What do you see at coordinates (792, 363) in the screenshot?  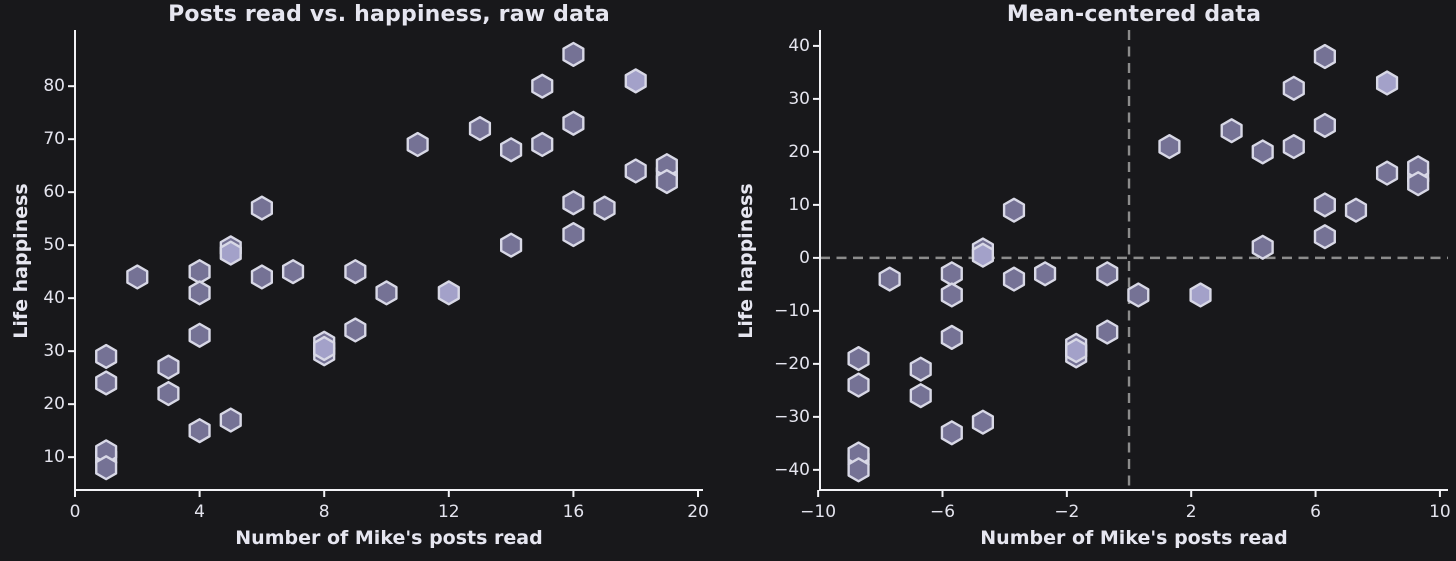 I see `y-tick-label: −20` at bounding box center [792, 363].